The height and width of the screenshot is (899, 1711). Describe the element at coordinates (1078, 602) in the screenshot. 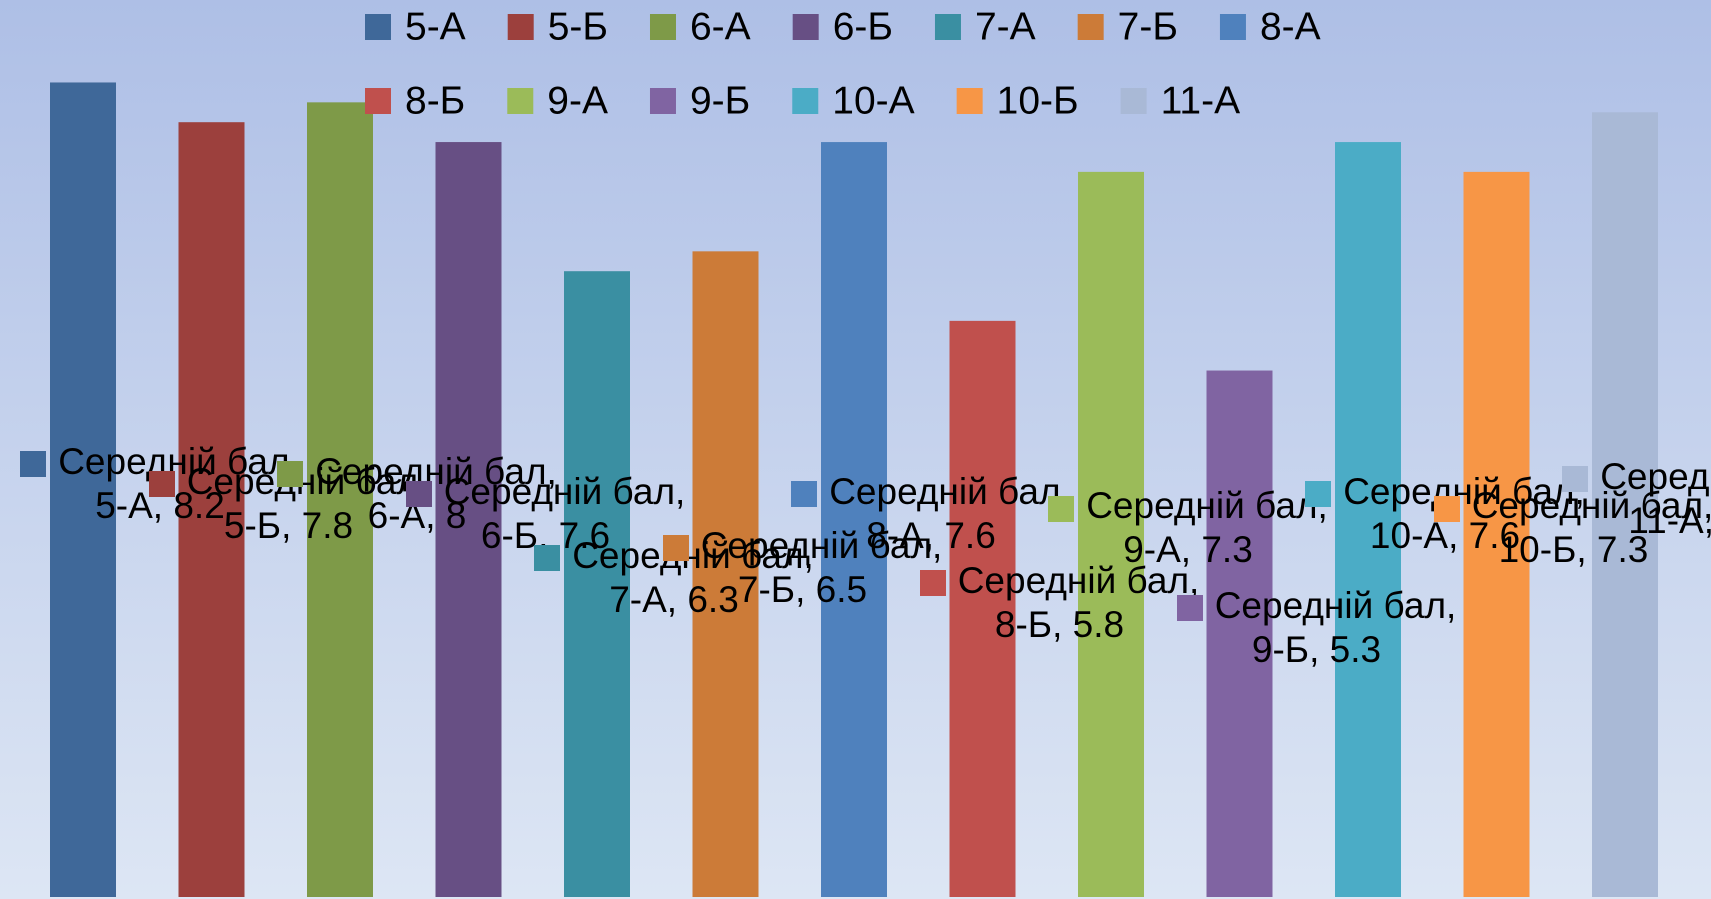

I see `data-label-text: Середній бал, 8-Б, 5.8` at that location.